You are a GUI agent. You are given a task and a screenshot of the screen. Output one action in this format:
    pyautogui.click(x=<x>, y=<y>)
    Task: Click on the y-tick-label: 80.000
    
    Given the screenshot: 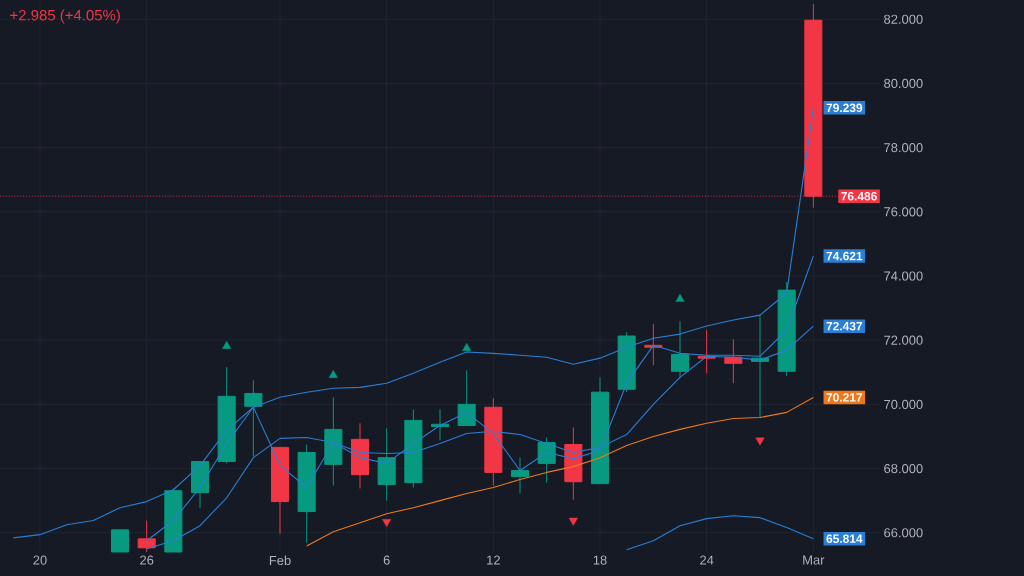 What is the action you would take?
    pyautogui.click(x=903, y=83)
    